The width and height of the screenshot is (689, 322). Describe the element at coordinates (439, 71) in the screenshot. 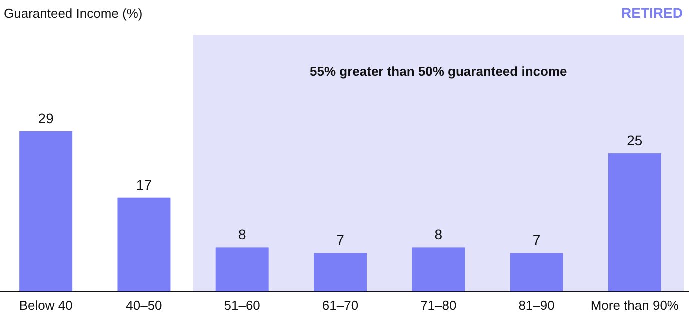

I see `band-label: 55% greater than 50% guaranteed income` at that location.